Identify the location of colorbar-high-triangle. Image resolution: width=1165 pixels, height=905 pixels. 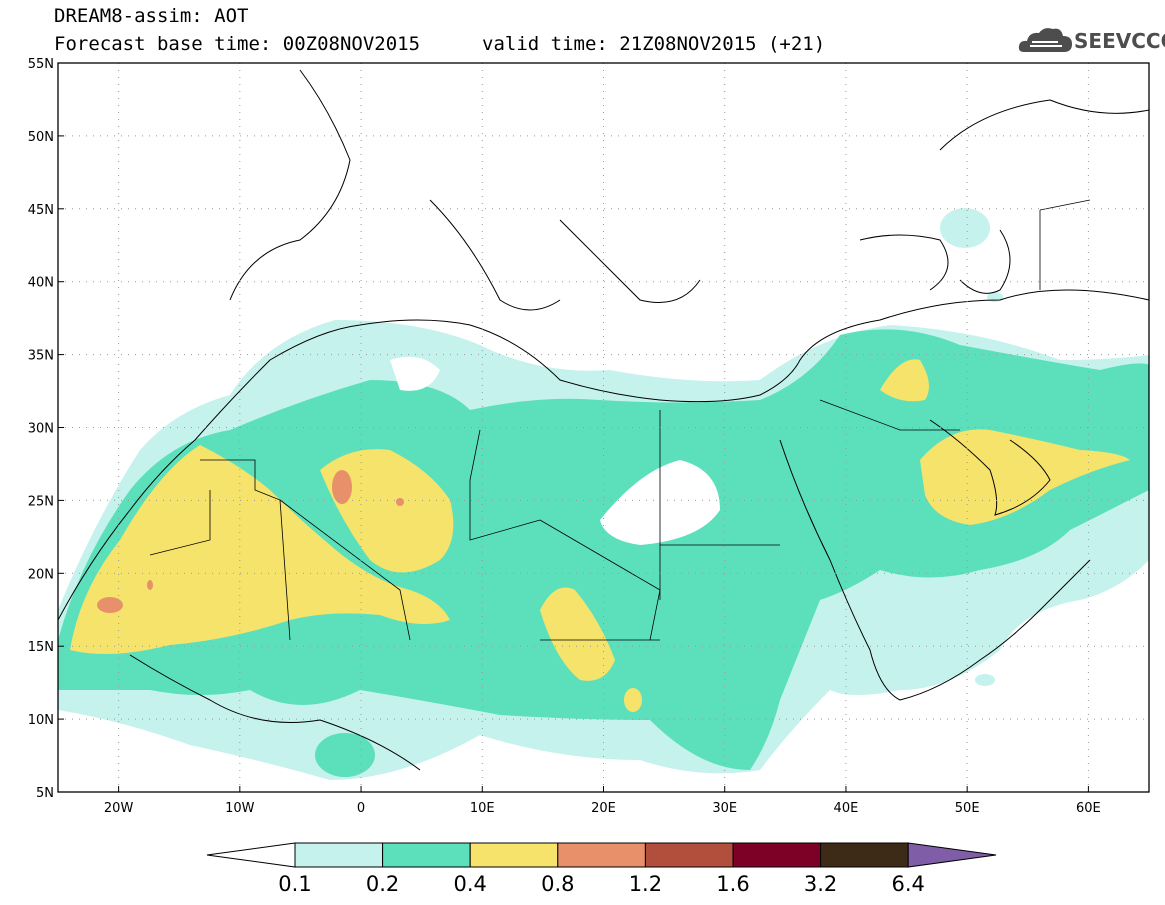
(952, 855).